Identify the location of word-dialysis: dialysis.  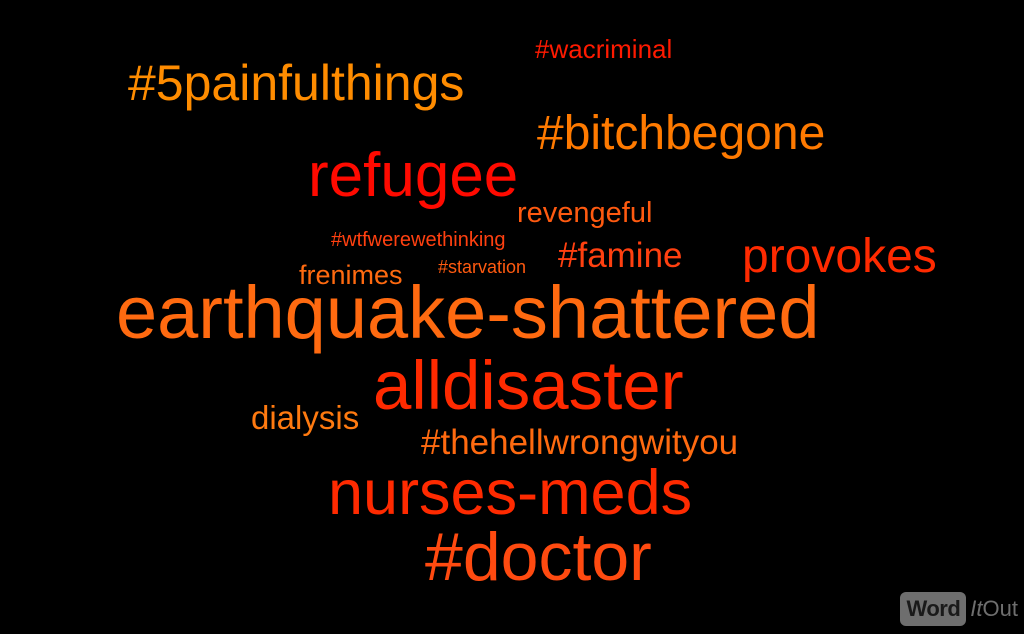
(305, 417).